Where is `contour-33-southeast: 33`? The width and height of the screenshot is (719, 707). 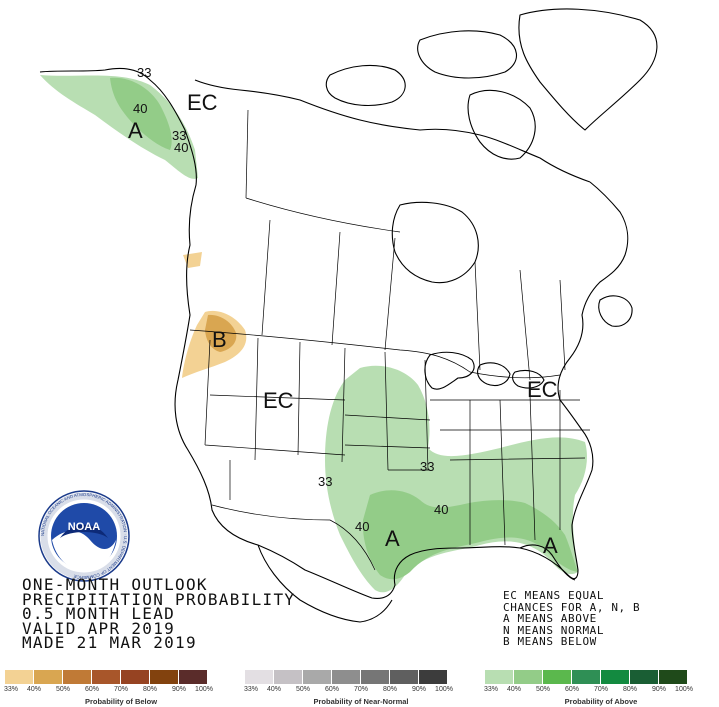
contour-33-southeast: 33 is located at coordinates (427, 466).